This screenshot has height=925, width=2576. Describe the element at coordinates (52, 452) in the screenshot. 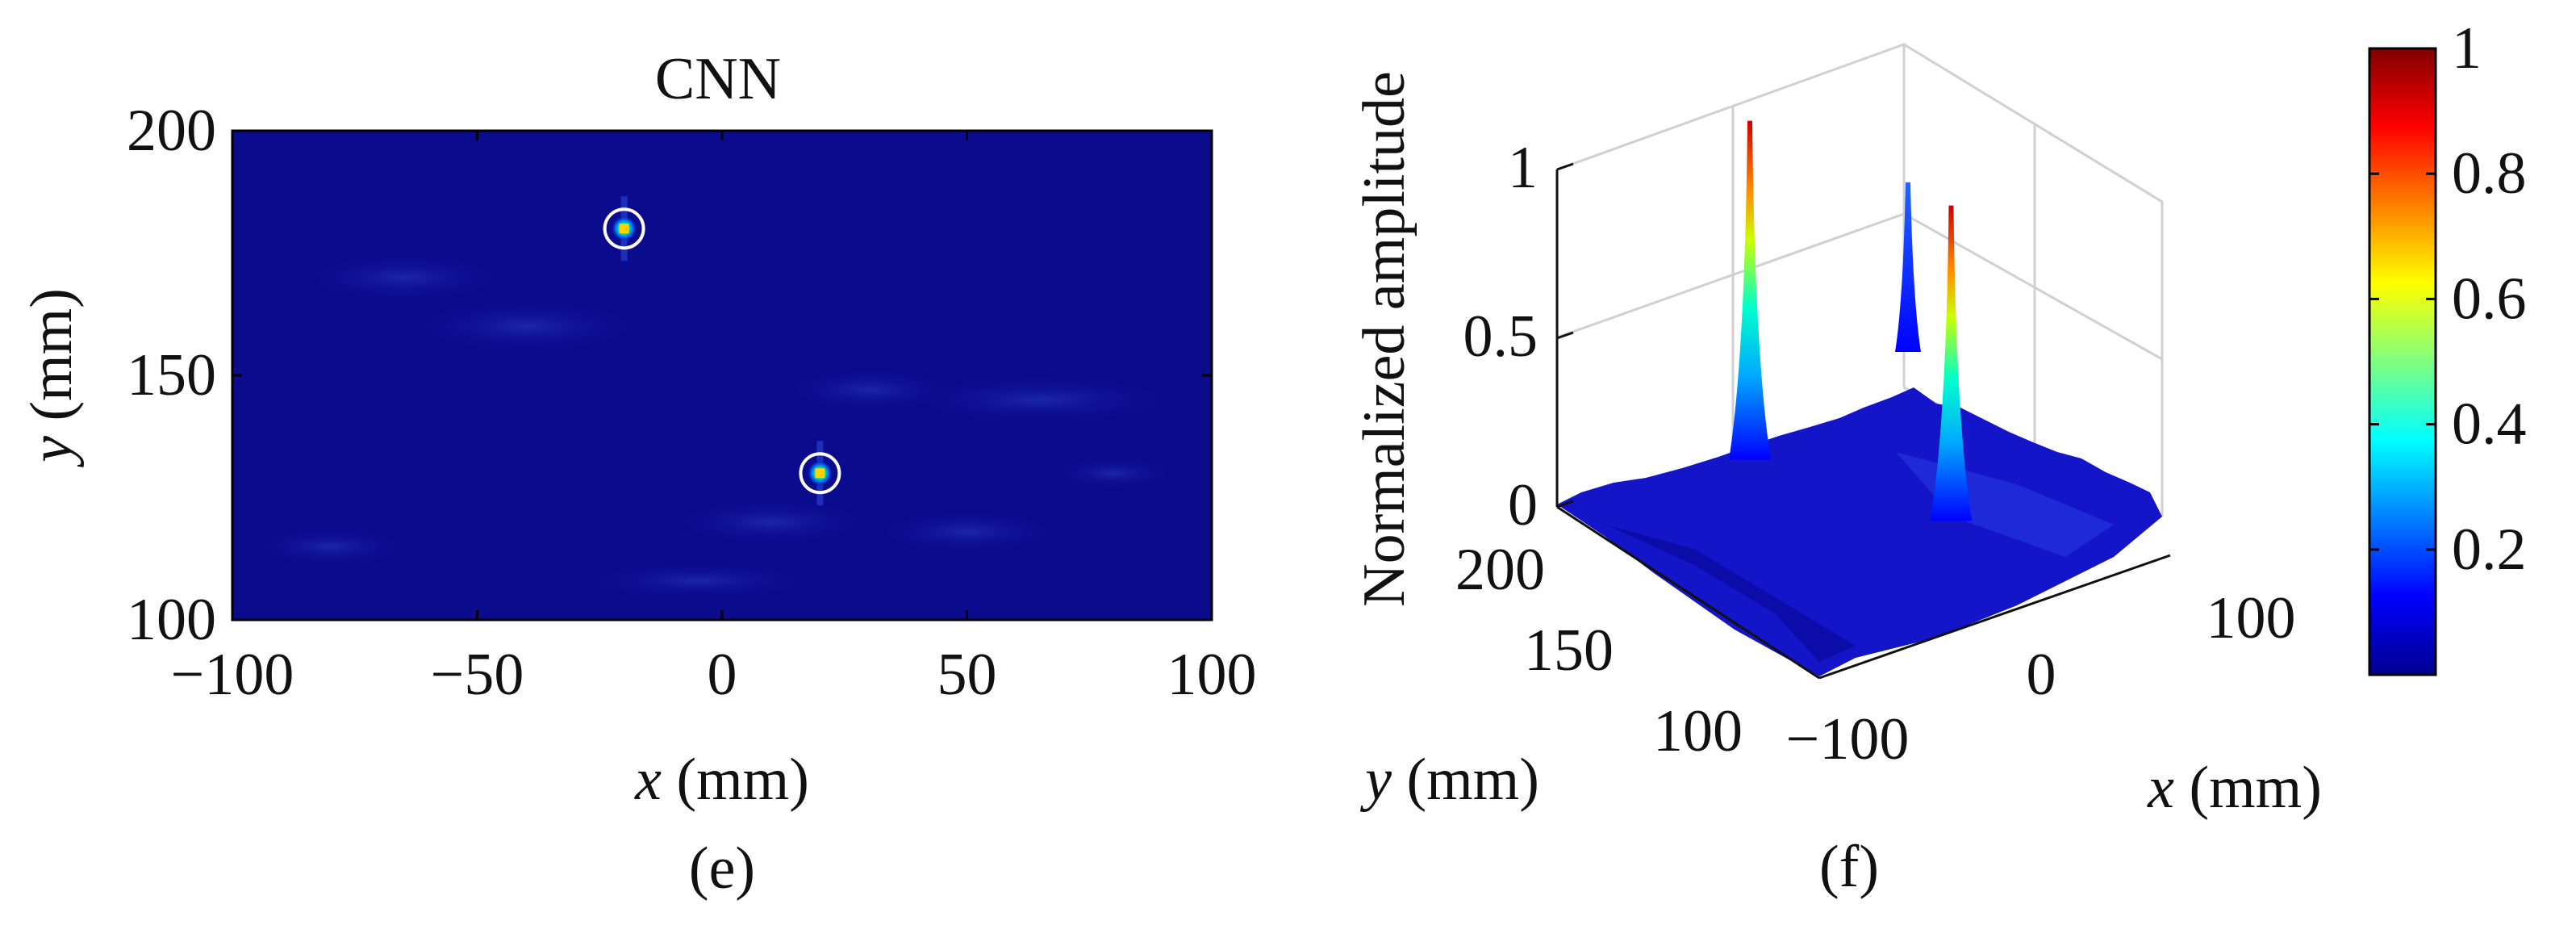

I see `heatmap-ylabel-var: y` at that location.